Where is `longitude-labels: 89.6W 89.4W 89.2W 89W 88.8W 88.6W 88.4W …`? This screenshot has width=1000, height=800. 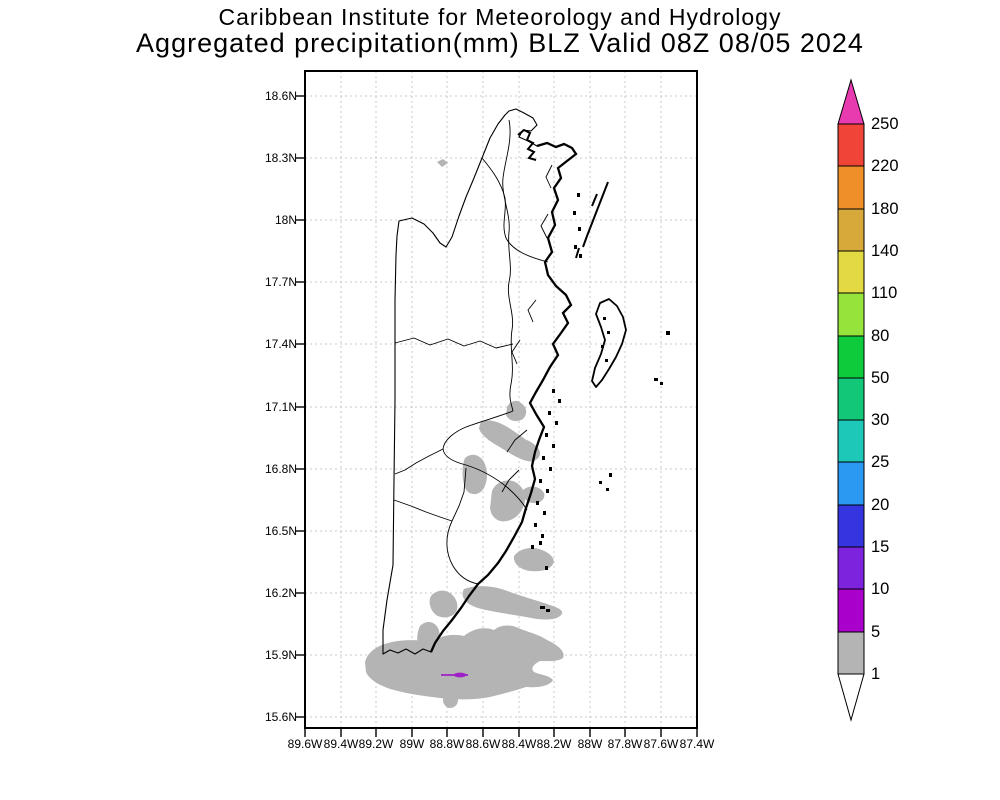
longitude-labels: 89.6W 89.4W 89.2W 89W 88.8W 88.6W 88.4W … is located at coordinates (501, 744).